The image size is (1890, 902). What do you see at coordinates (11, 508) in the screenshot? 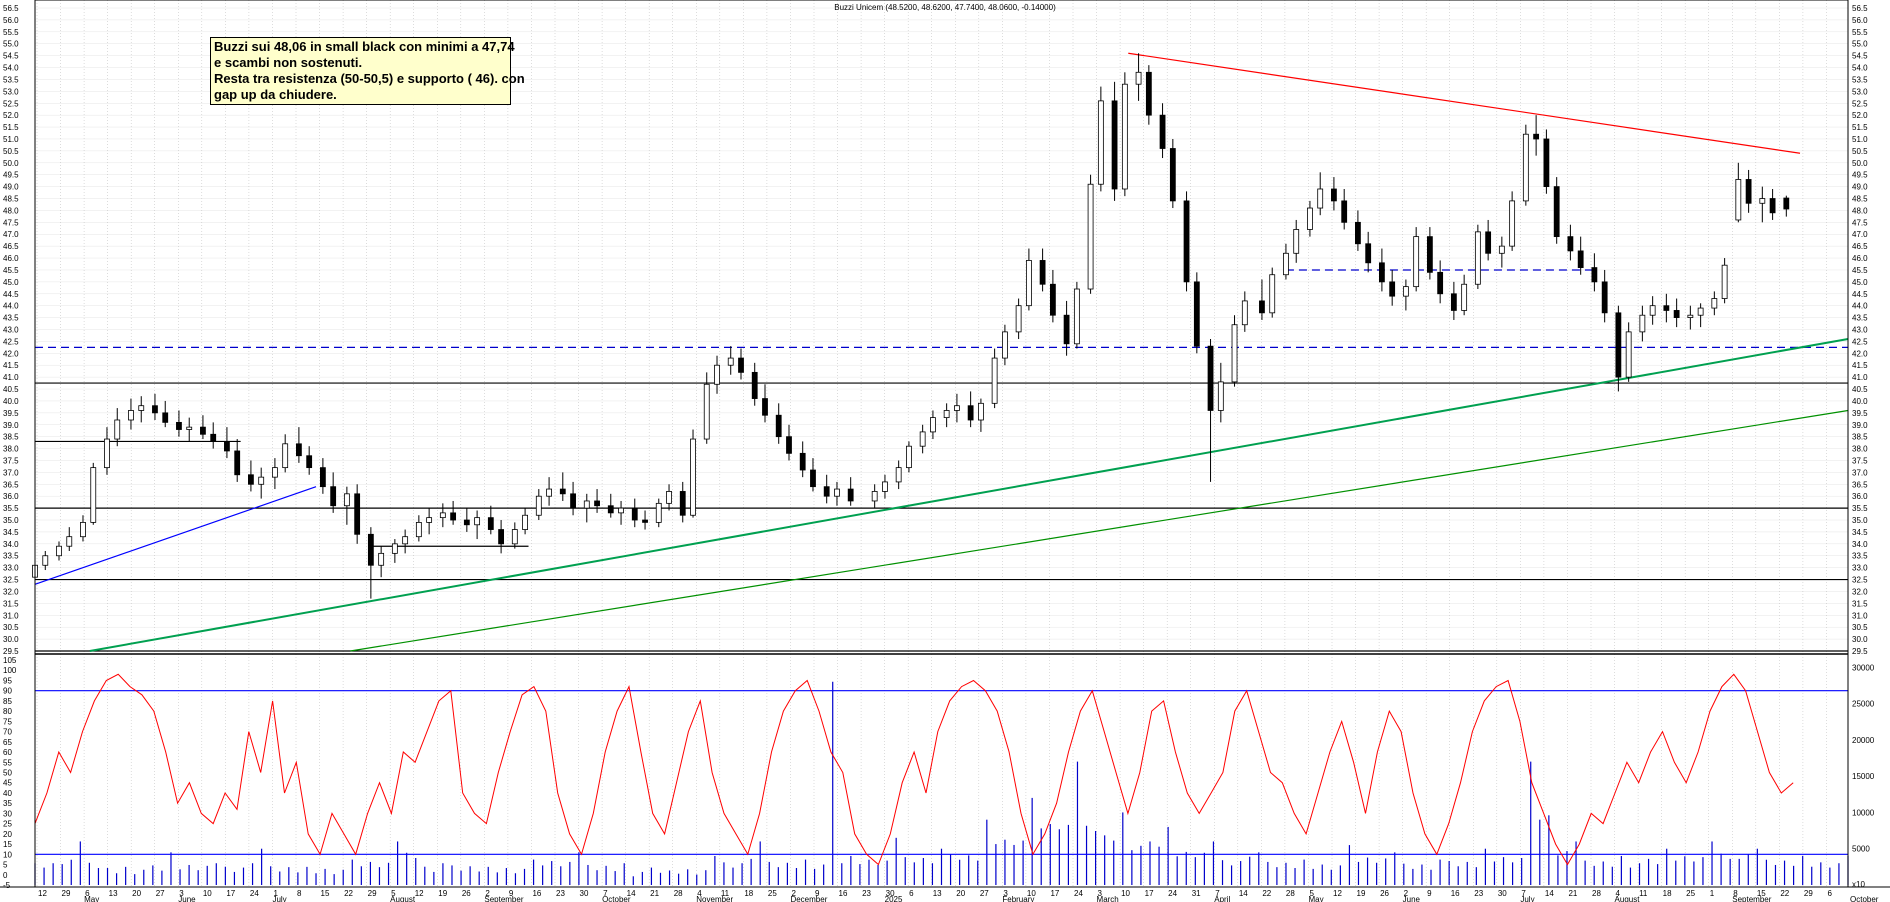
I see `price-tick-label: 35.5` at bounding box center [11, 508].